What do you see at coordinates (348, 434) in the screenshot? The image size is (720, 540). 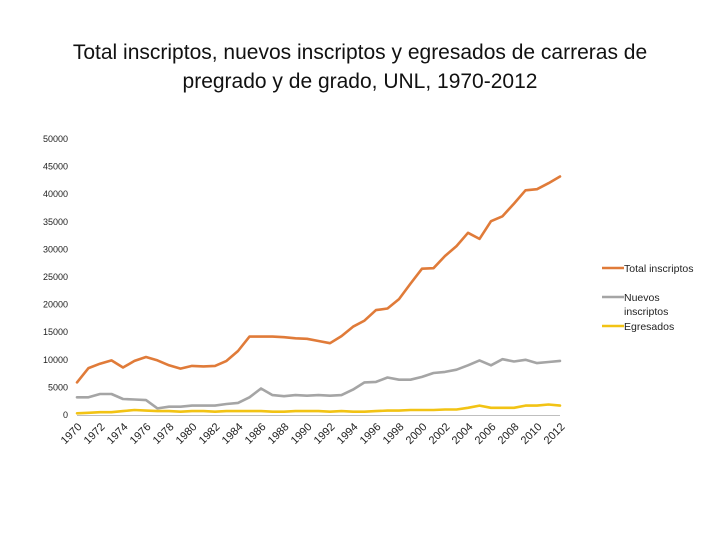 I see `x-tick-label: 1994` at bounding box center [348, 434].